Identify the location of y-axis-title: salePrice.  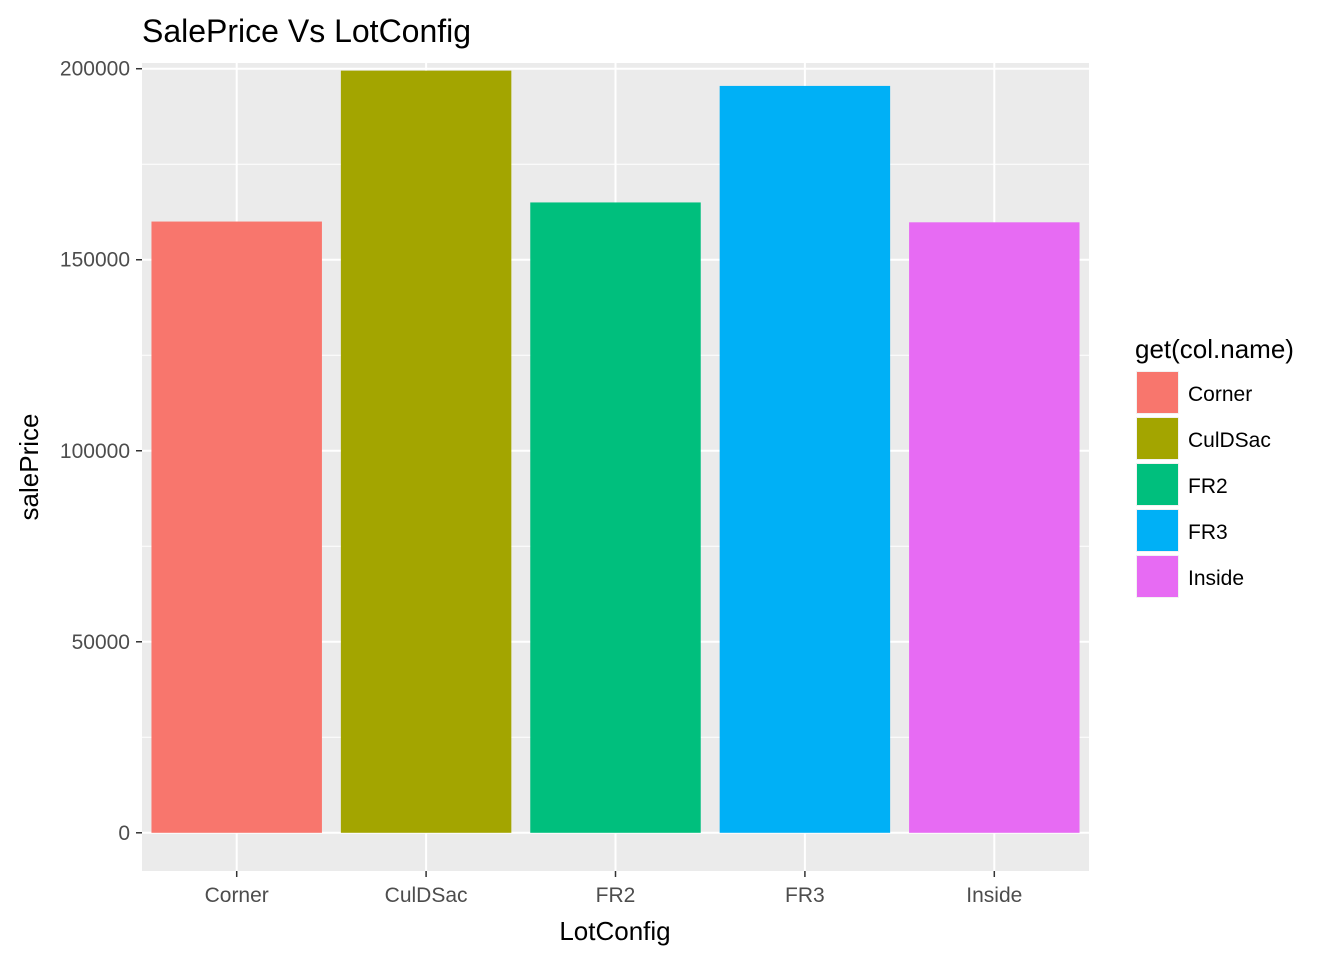
(29, 467).